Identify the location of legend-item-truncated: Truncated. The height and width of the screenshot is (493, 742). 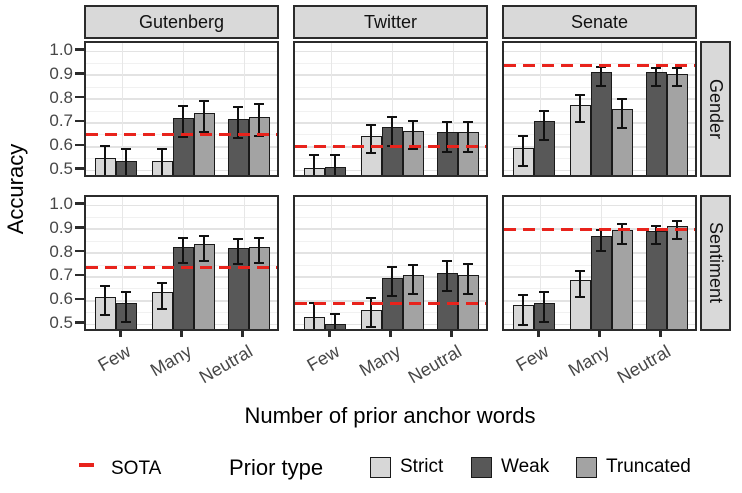
(633, 467).